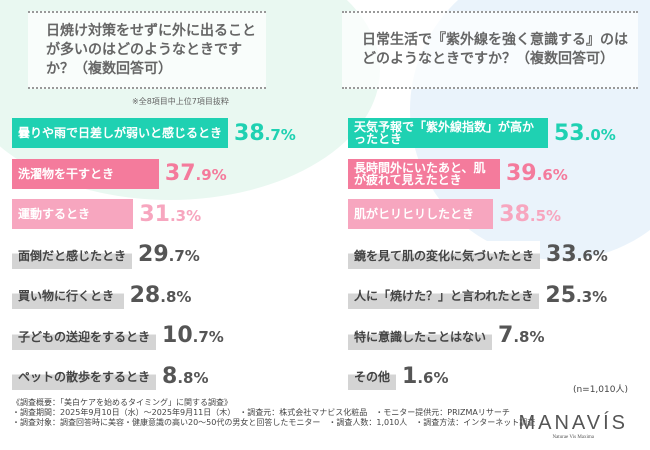 The height and width of the screenshot is (450, 650). I want to click on bar-row: 曇りや雨で日差しが弱いと感じるとき 38.7%, so click(154, 133).